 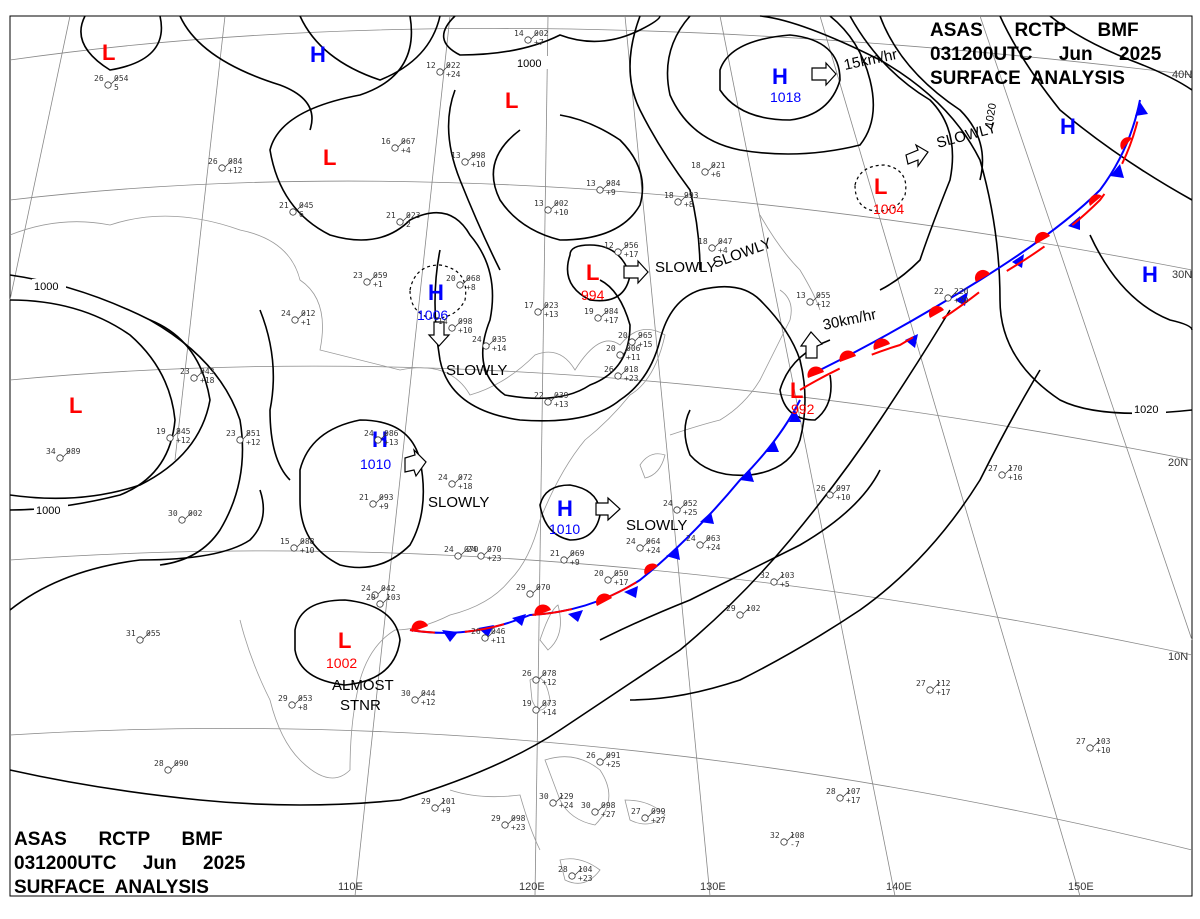 I want to click on station-temperature: 21, so click(x=284, y=205).